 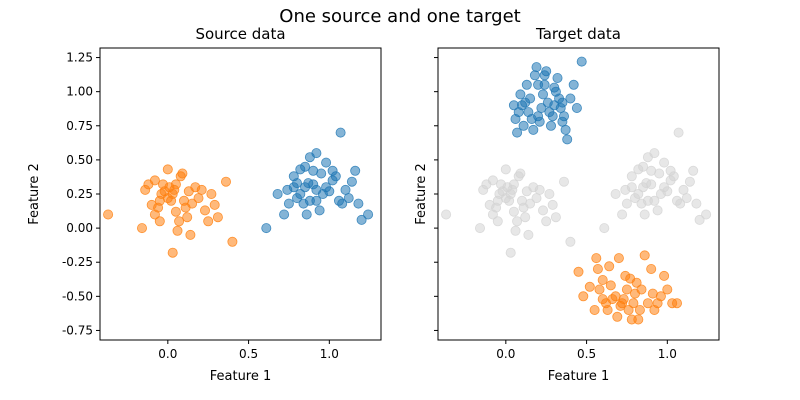 What do you see at coordinates (578, 34) in the screenshot?
I see `target-panel-title: Target data` at bounding box center [578, 34].